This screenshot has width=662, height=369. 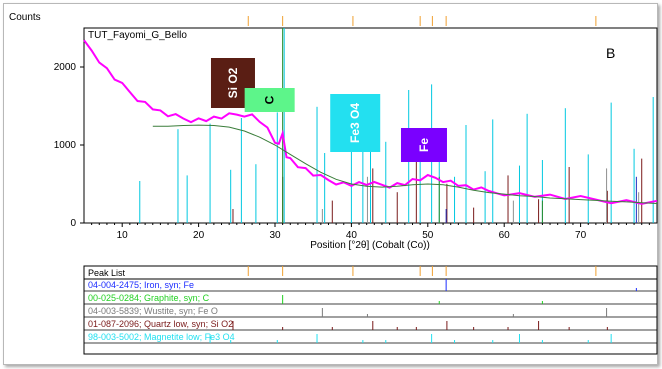 I want to click on phase-label-3: Fe, so click(x=423, y=145).